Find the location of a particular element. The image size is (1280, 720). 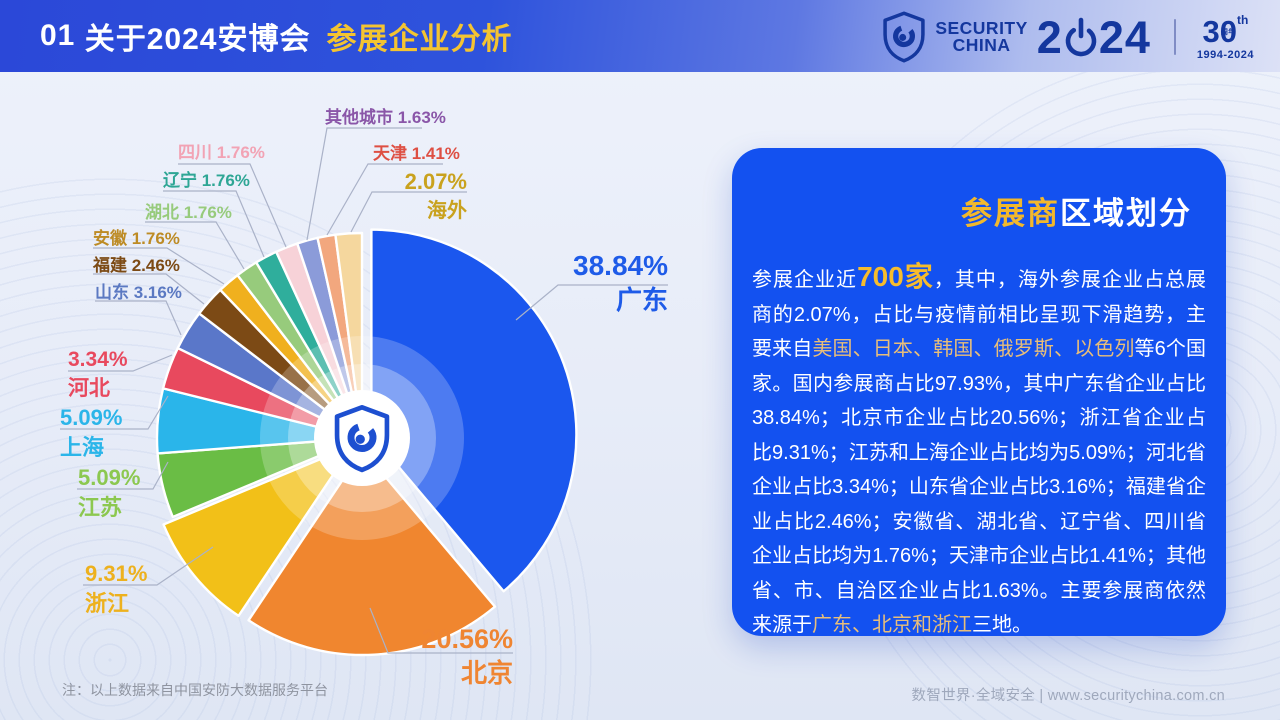

pie-label-北京: 20.56% 北京 is located at coordinates (467, 656).